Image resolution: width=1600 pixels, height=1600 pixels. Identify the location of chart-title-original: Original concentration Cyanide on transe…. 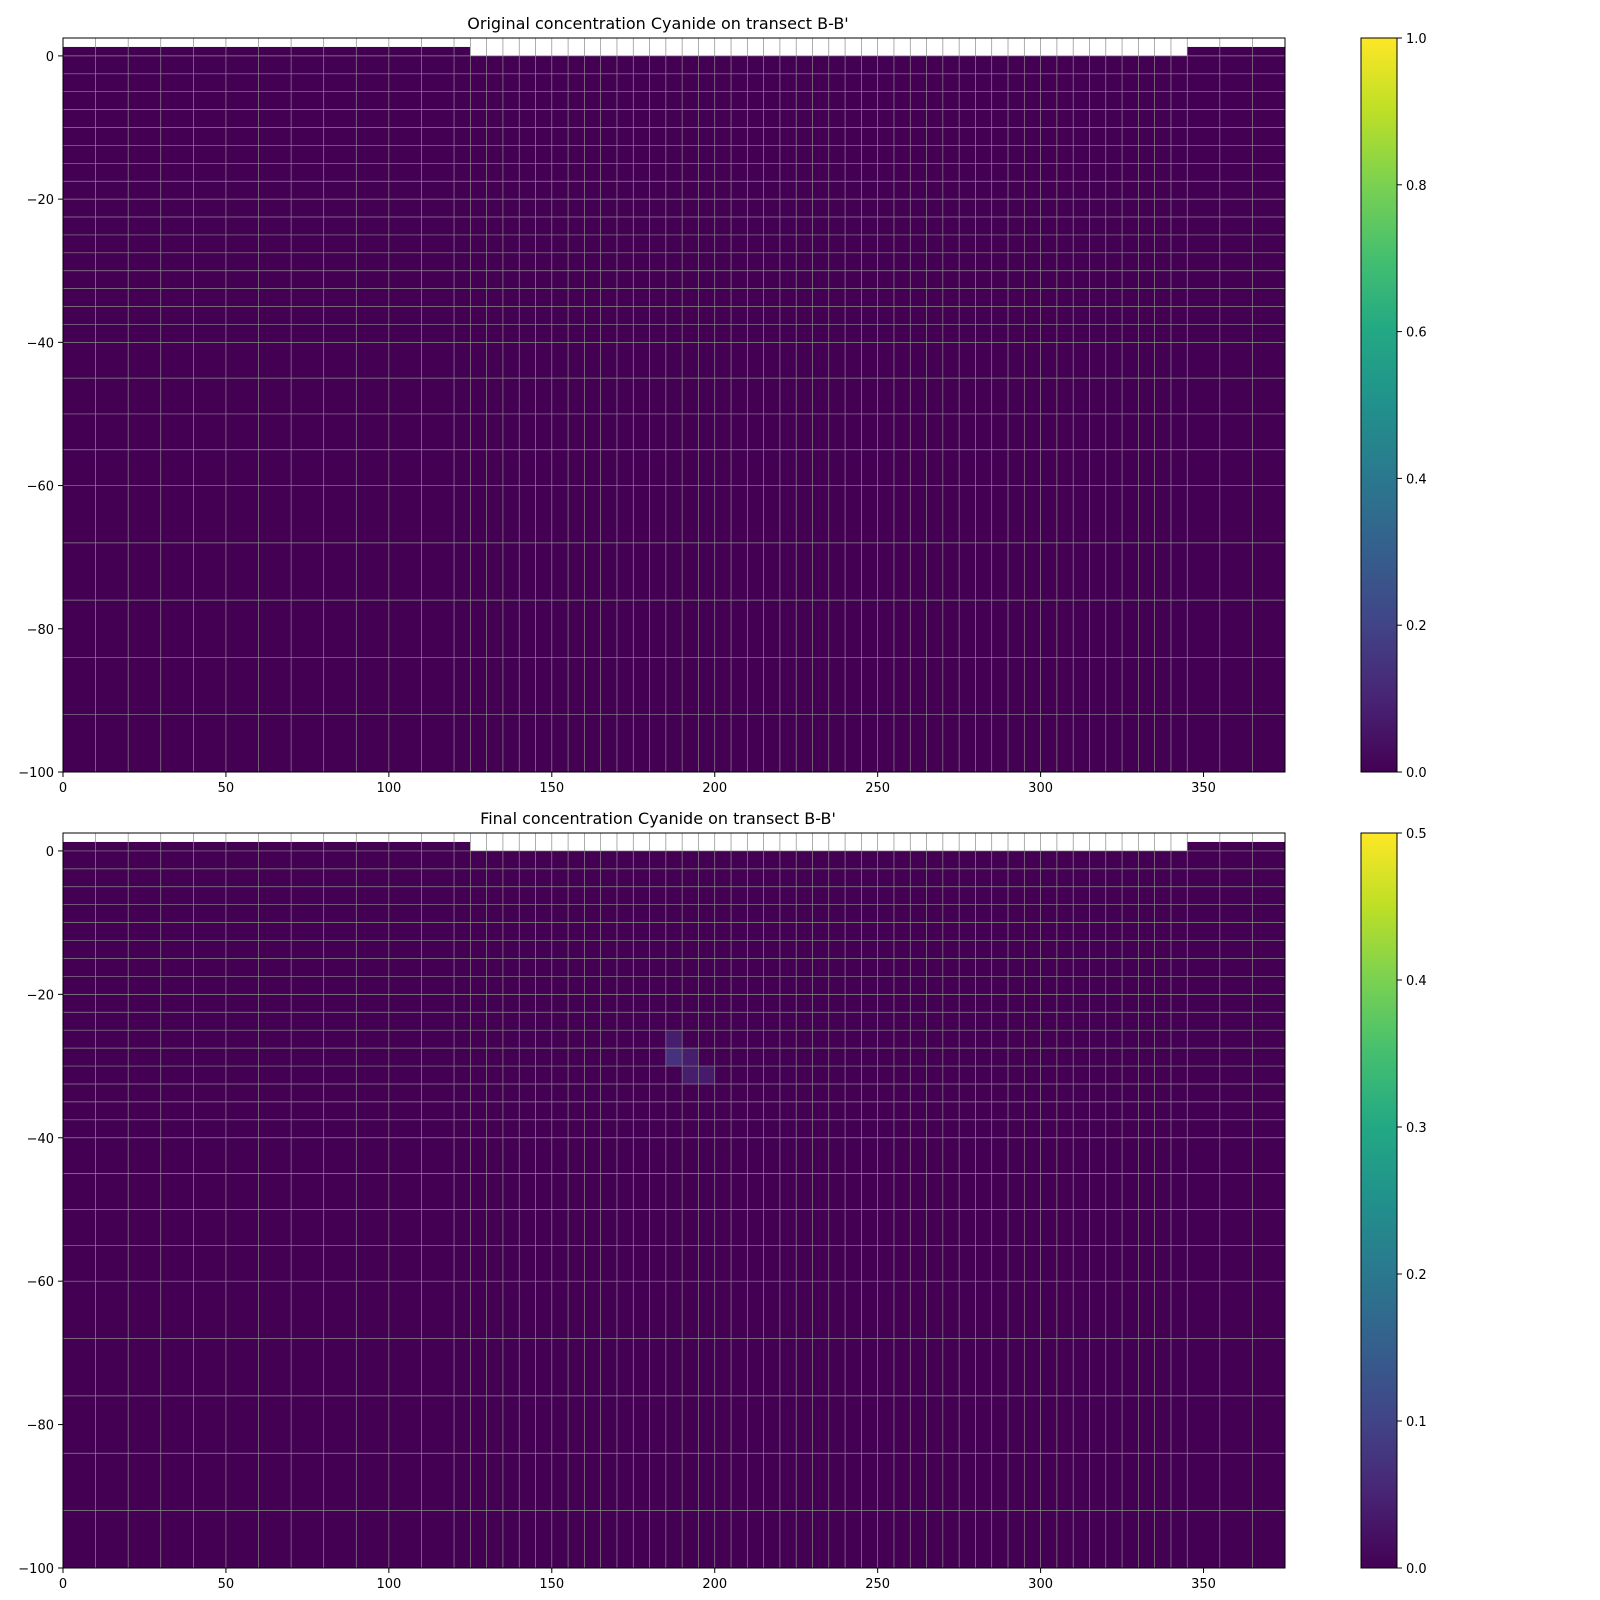
(657, 23).